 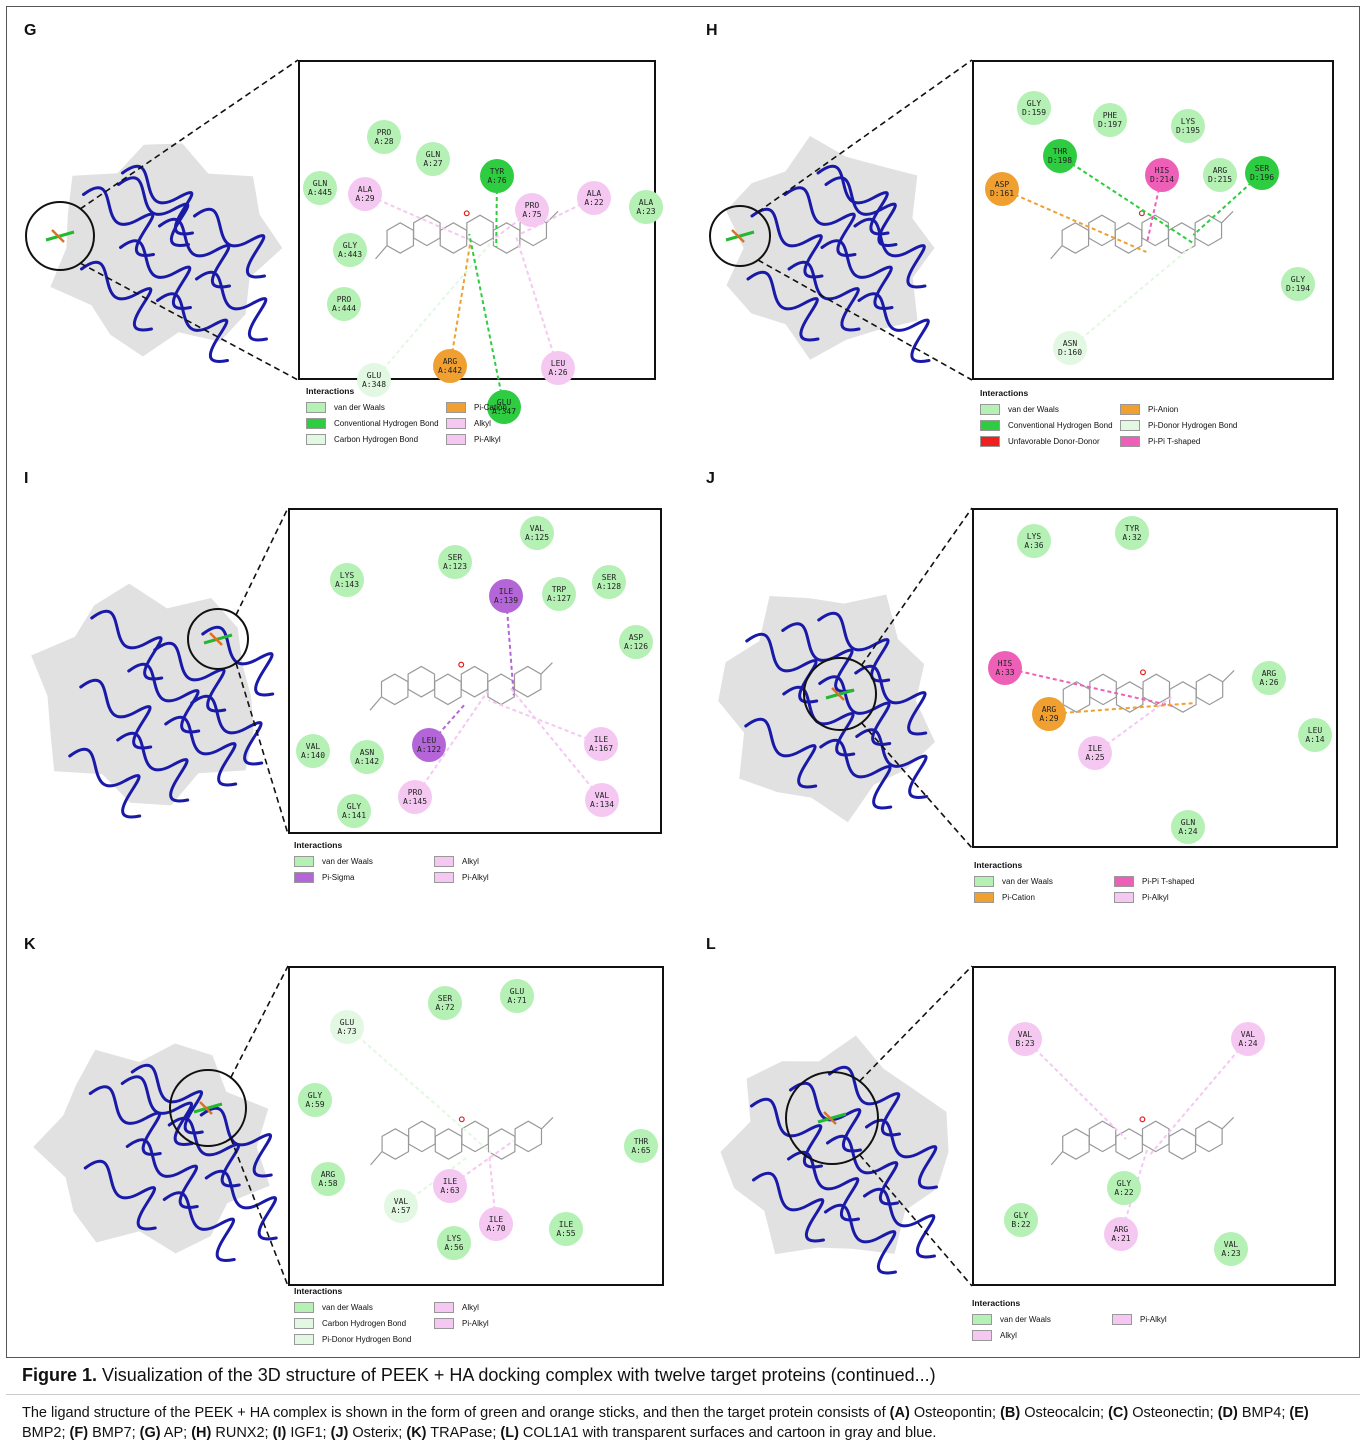 What do you see at coordinates (1174, 441) in the screenshot?
I see `legend-label: Pi-Pi T-shaped` at bounding box center [1174, 441].